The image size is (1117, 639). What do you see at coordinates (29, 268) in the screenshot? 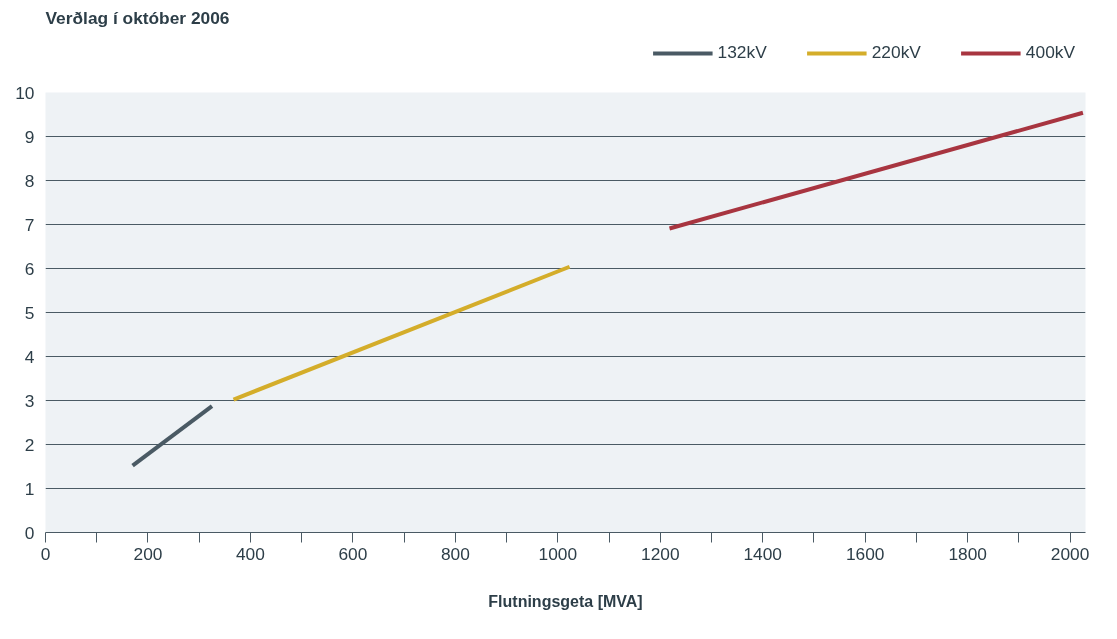
I see `y-tick-label: 6` at bounding box center [29, 268].